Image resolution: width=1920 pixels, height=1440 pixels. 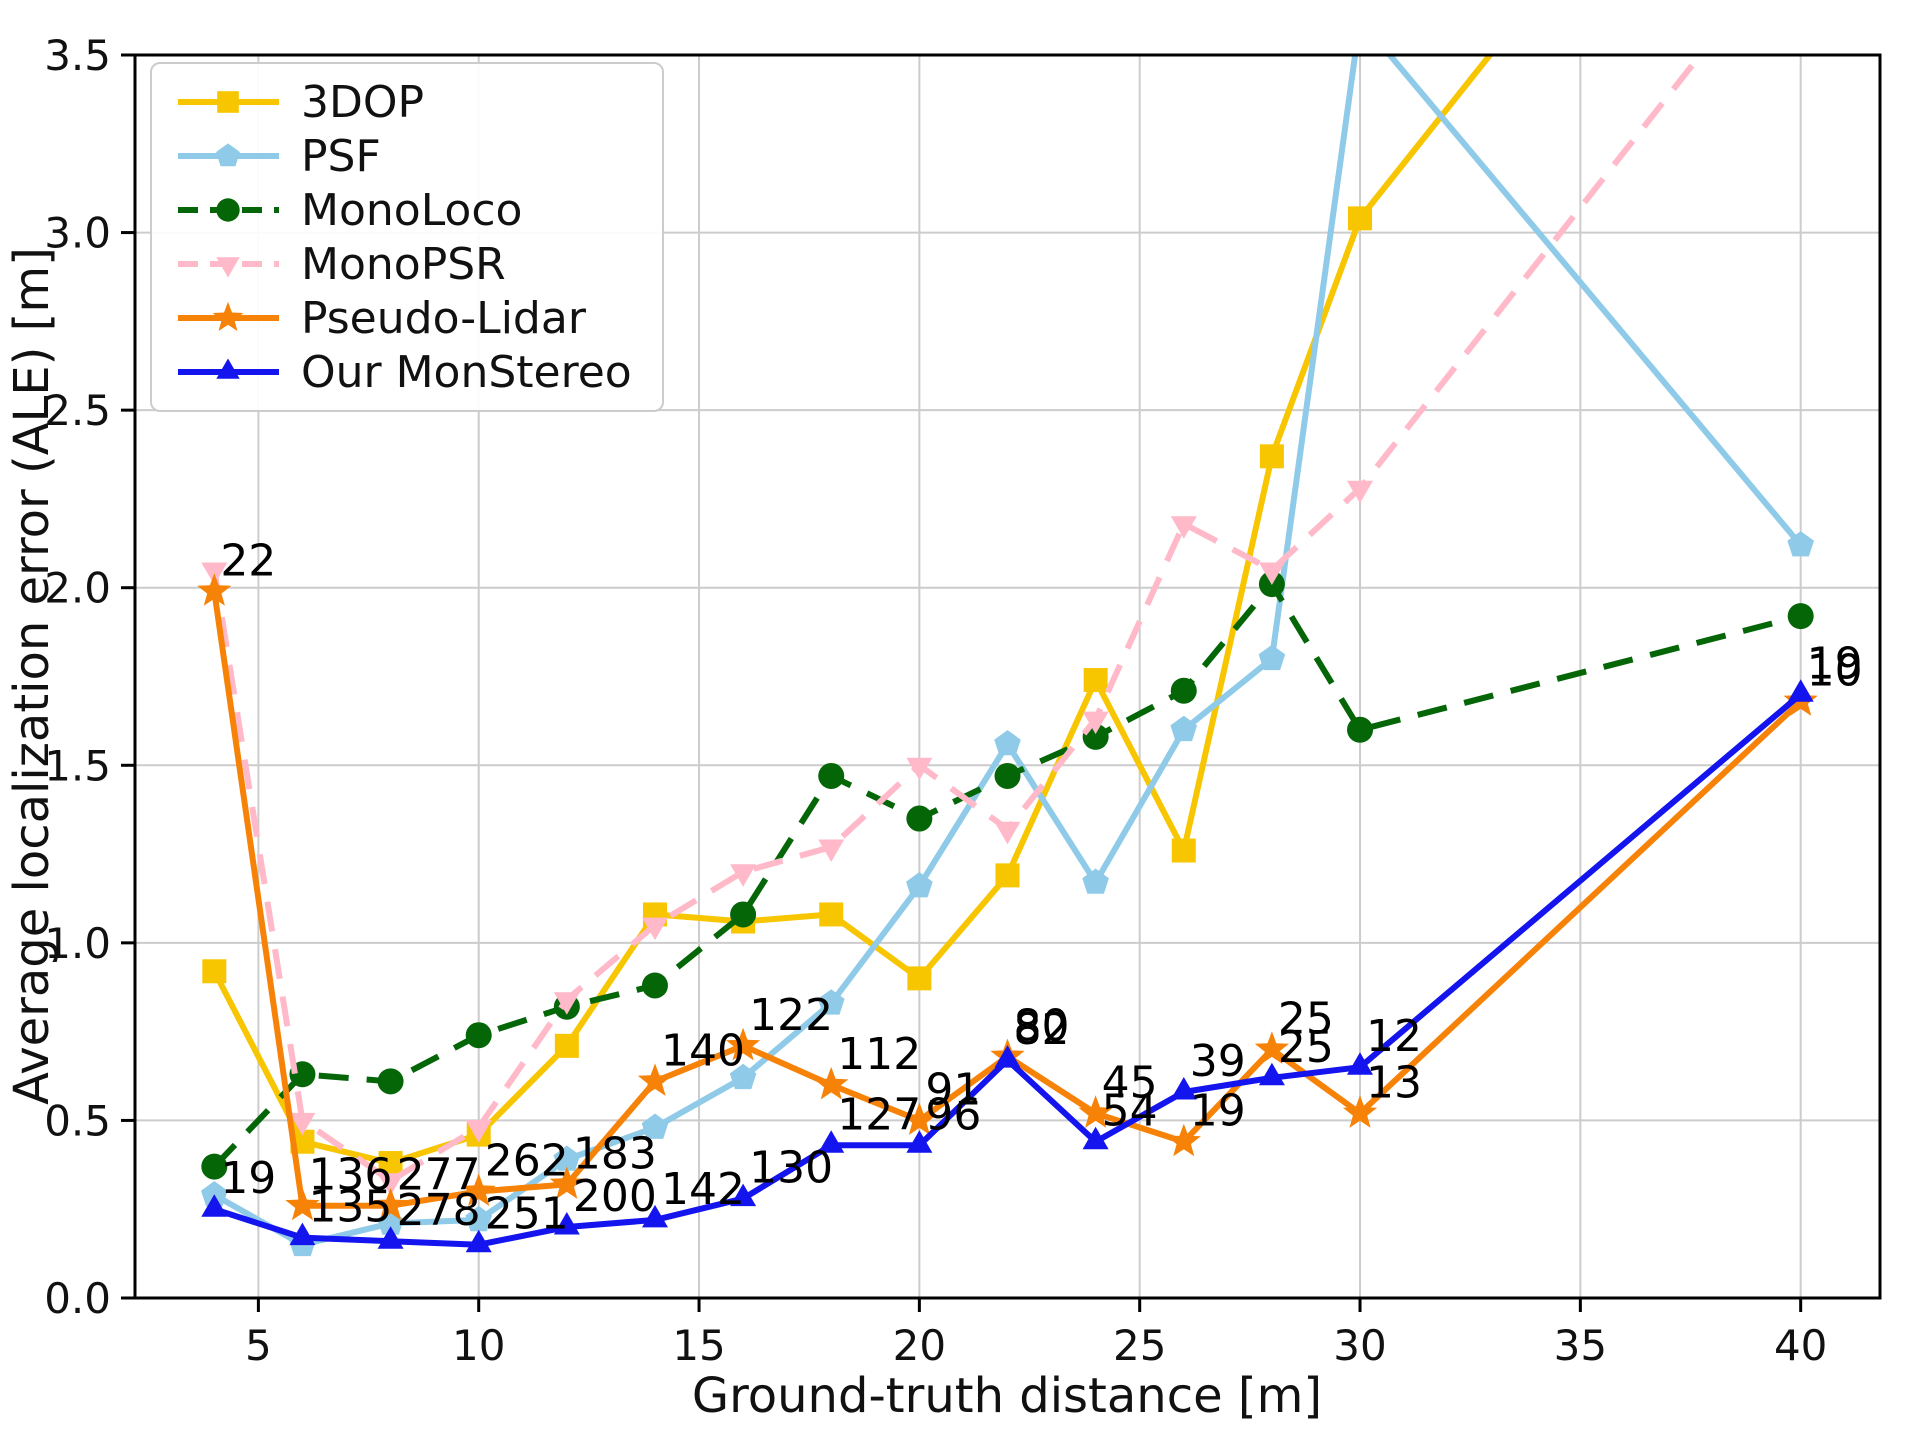 What do you see at coordinates (1139, 1345) in the screenshot?
I see `x-tick-label: 25` at bounding box center [1139, 1345].